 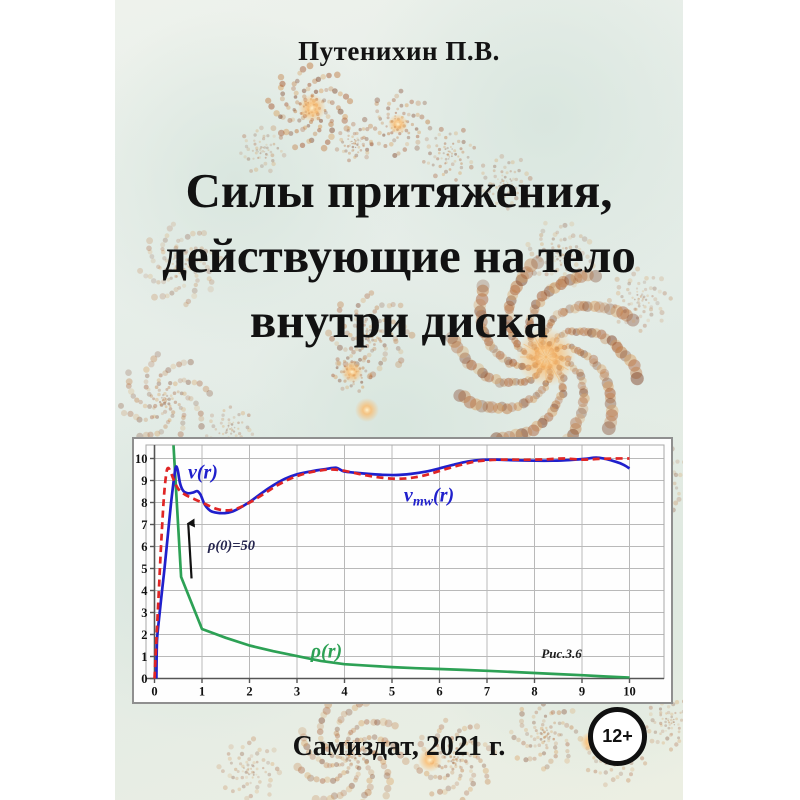 I want to click on x-tick-label: 5, so click(x=392, y=692).